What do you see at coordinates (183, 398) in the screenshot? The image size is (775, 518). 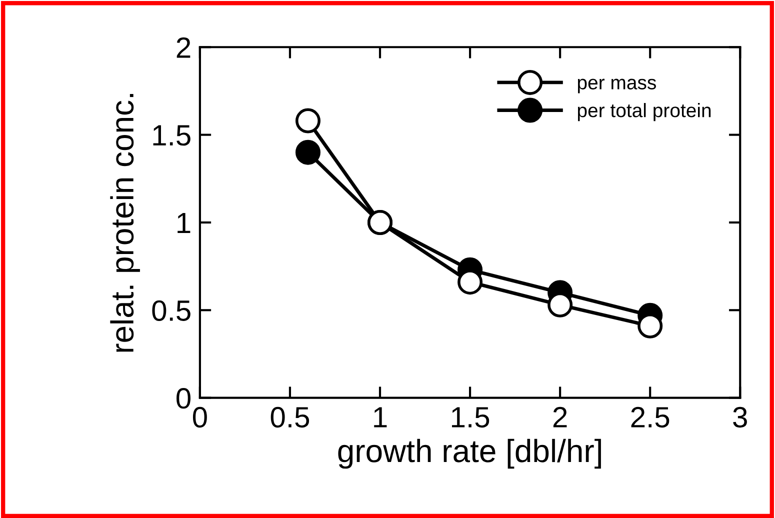 I see `y-tick-label: 0` at bounding box center [183, 398].